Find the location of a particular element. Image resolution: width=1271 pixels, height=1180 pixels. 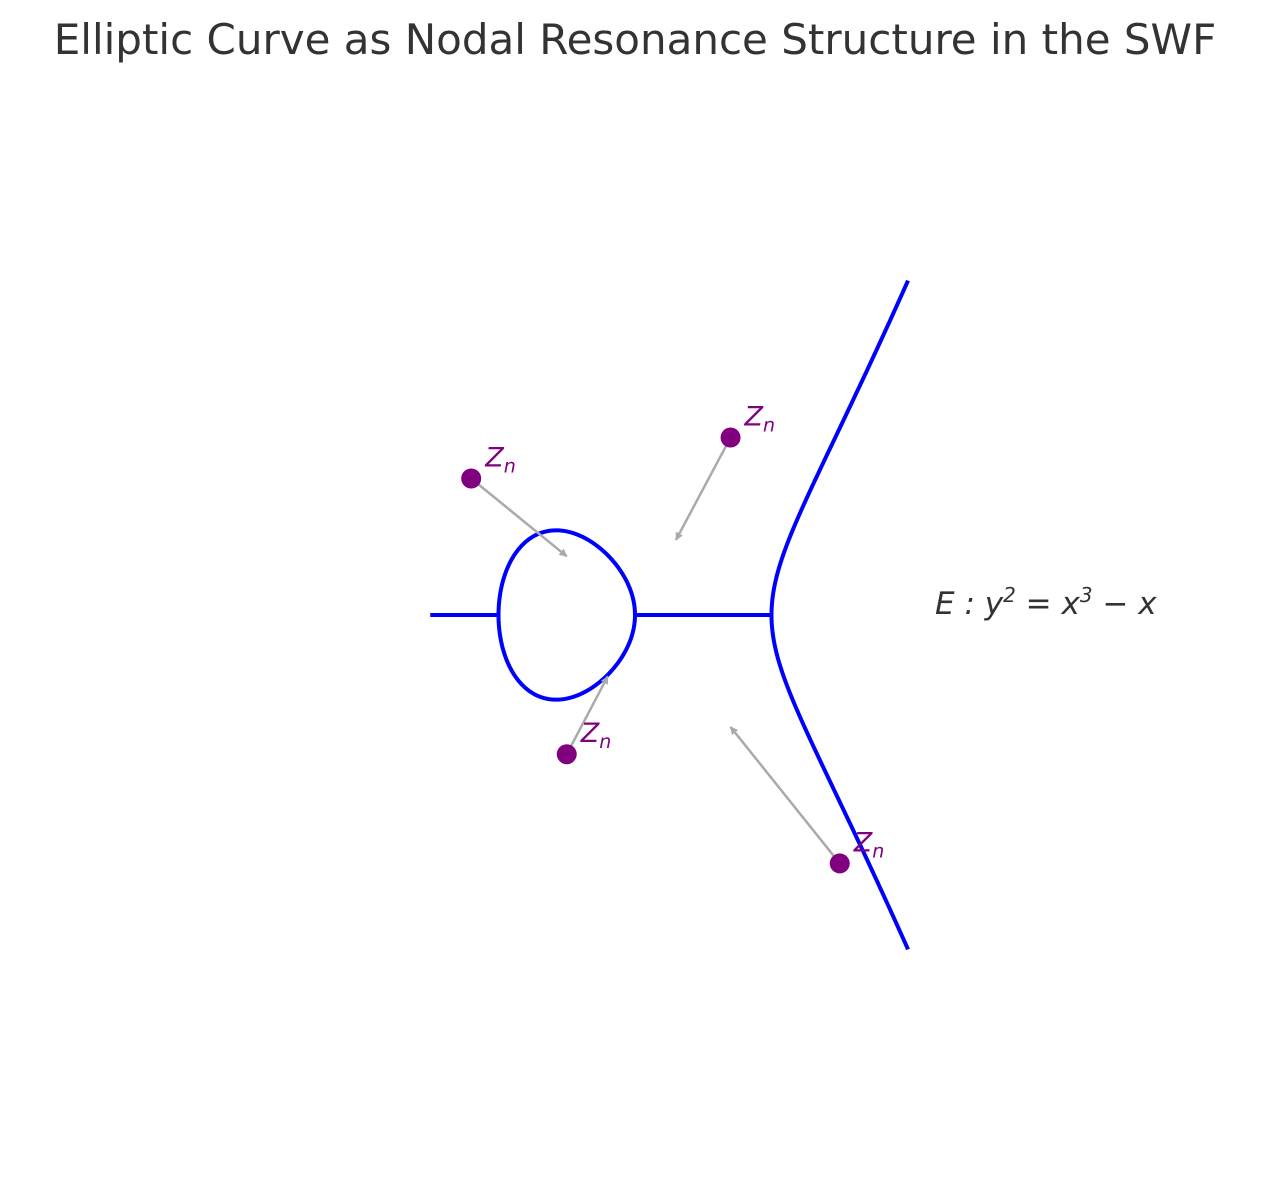

node-layer: Zn Zn Zn Zn is located at coordinates (672, 638).